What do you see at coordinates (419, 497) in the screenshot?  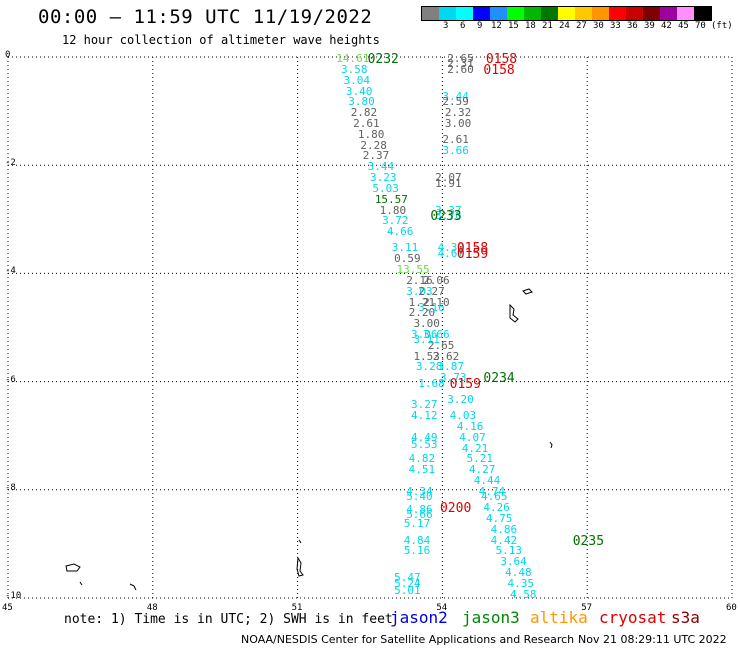 I see `wave-height-label: 5.40` at bounding box center [419, 497].